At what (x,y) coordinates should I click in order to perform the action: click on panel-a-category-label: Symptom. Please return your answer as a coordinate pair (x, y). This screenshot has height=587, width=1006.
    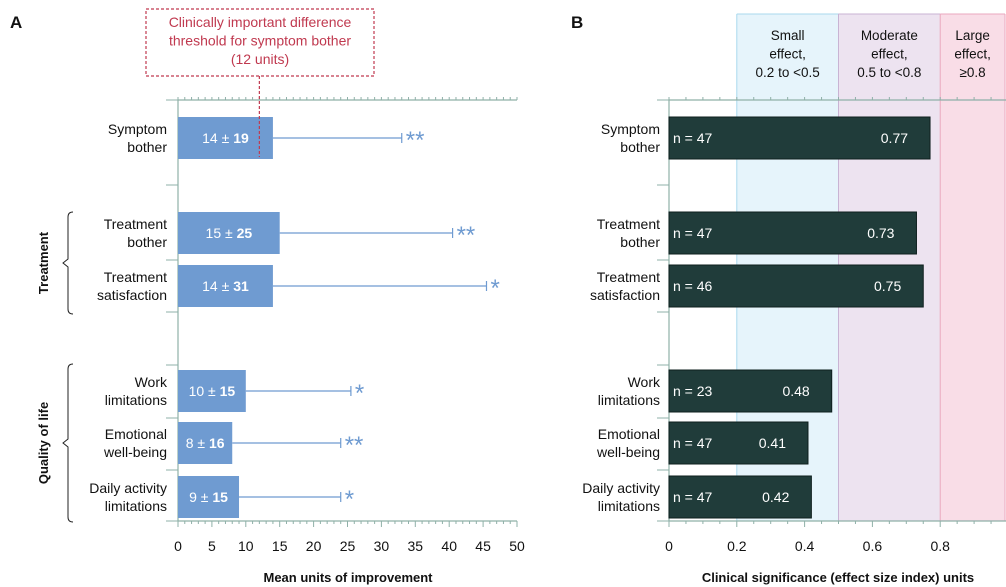
    Looking at the image, I should click on (137, 129).